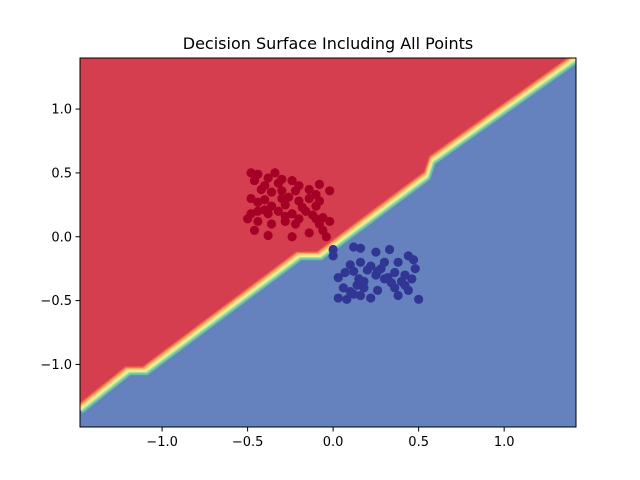 The width and height of the screenshot is (640, 480). Describe the element at coordinates (418, 442) in the screenshot. I see `x-tick-label: 0.5` at that location.